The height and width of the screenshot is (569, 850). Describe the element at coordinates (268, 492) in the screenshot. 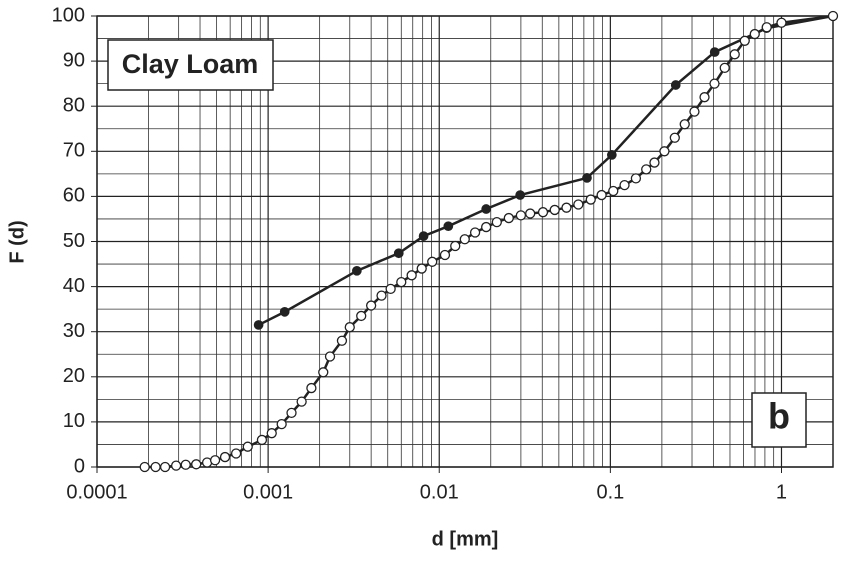

I see `x-tick-label: 0.001` at that location.